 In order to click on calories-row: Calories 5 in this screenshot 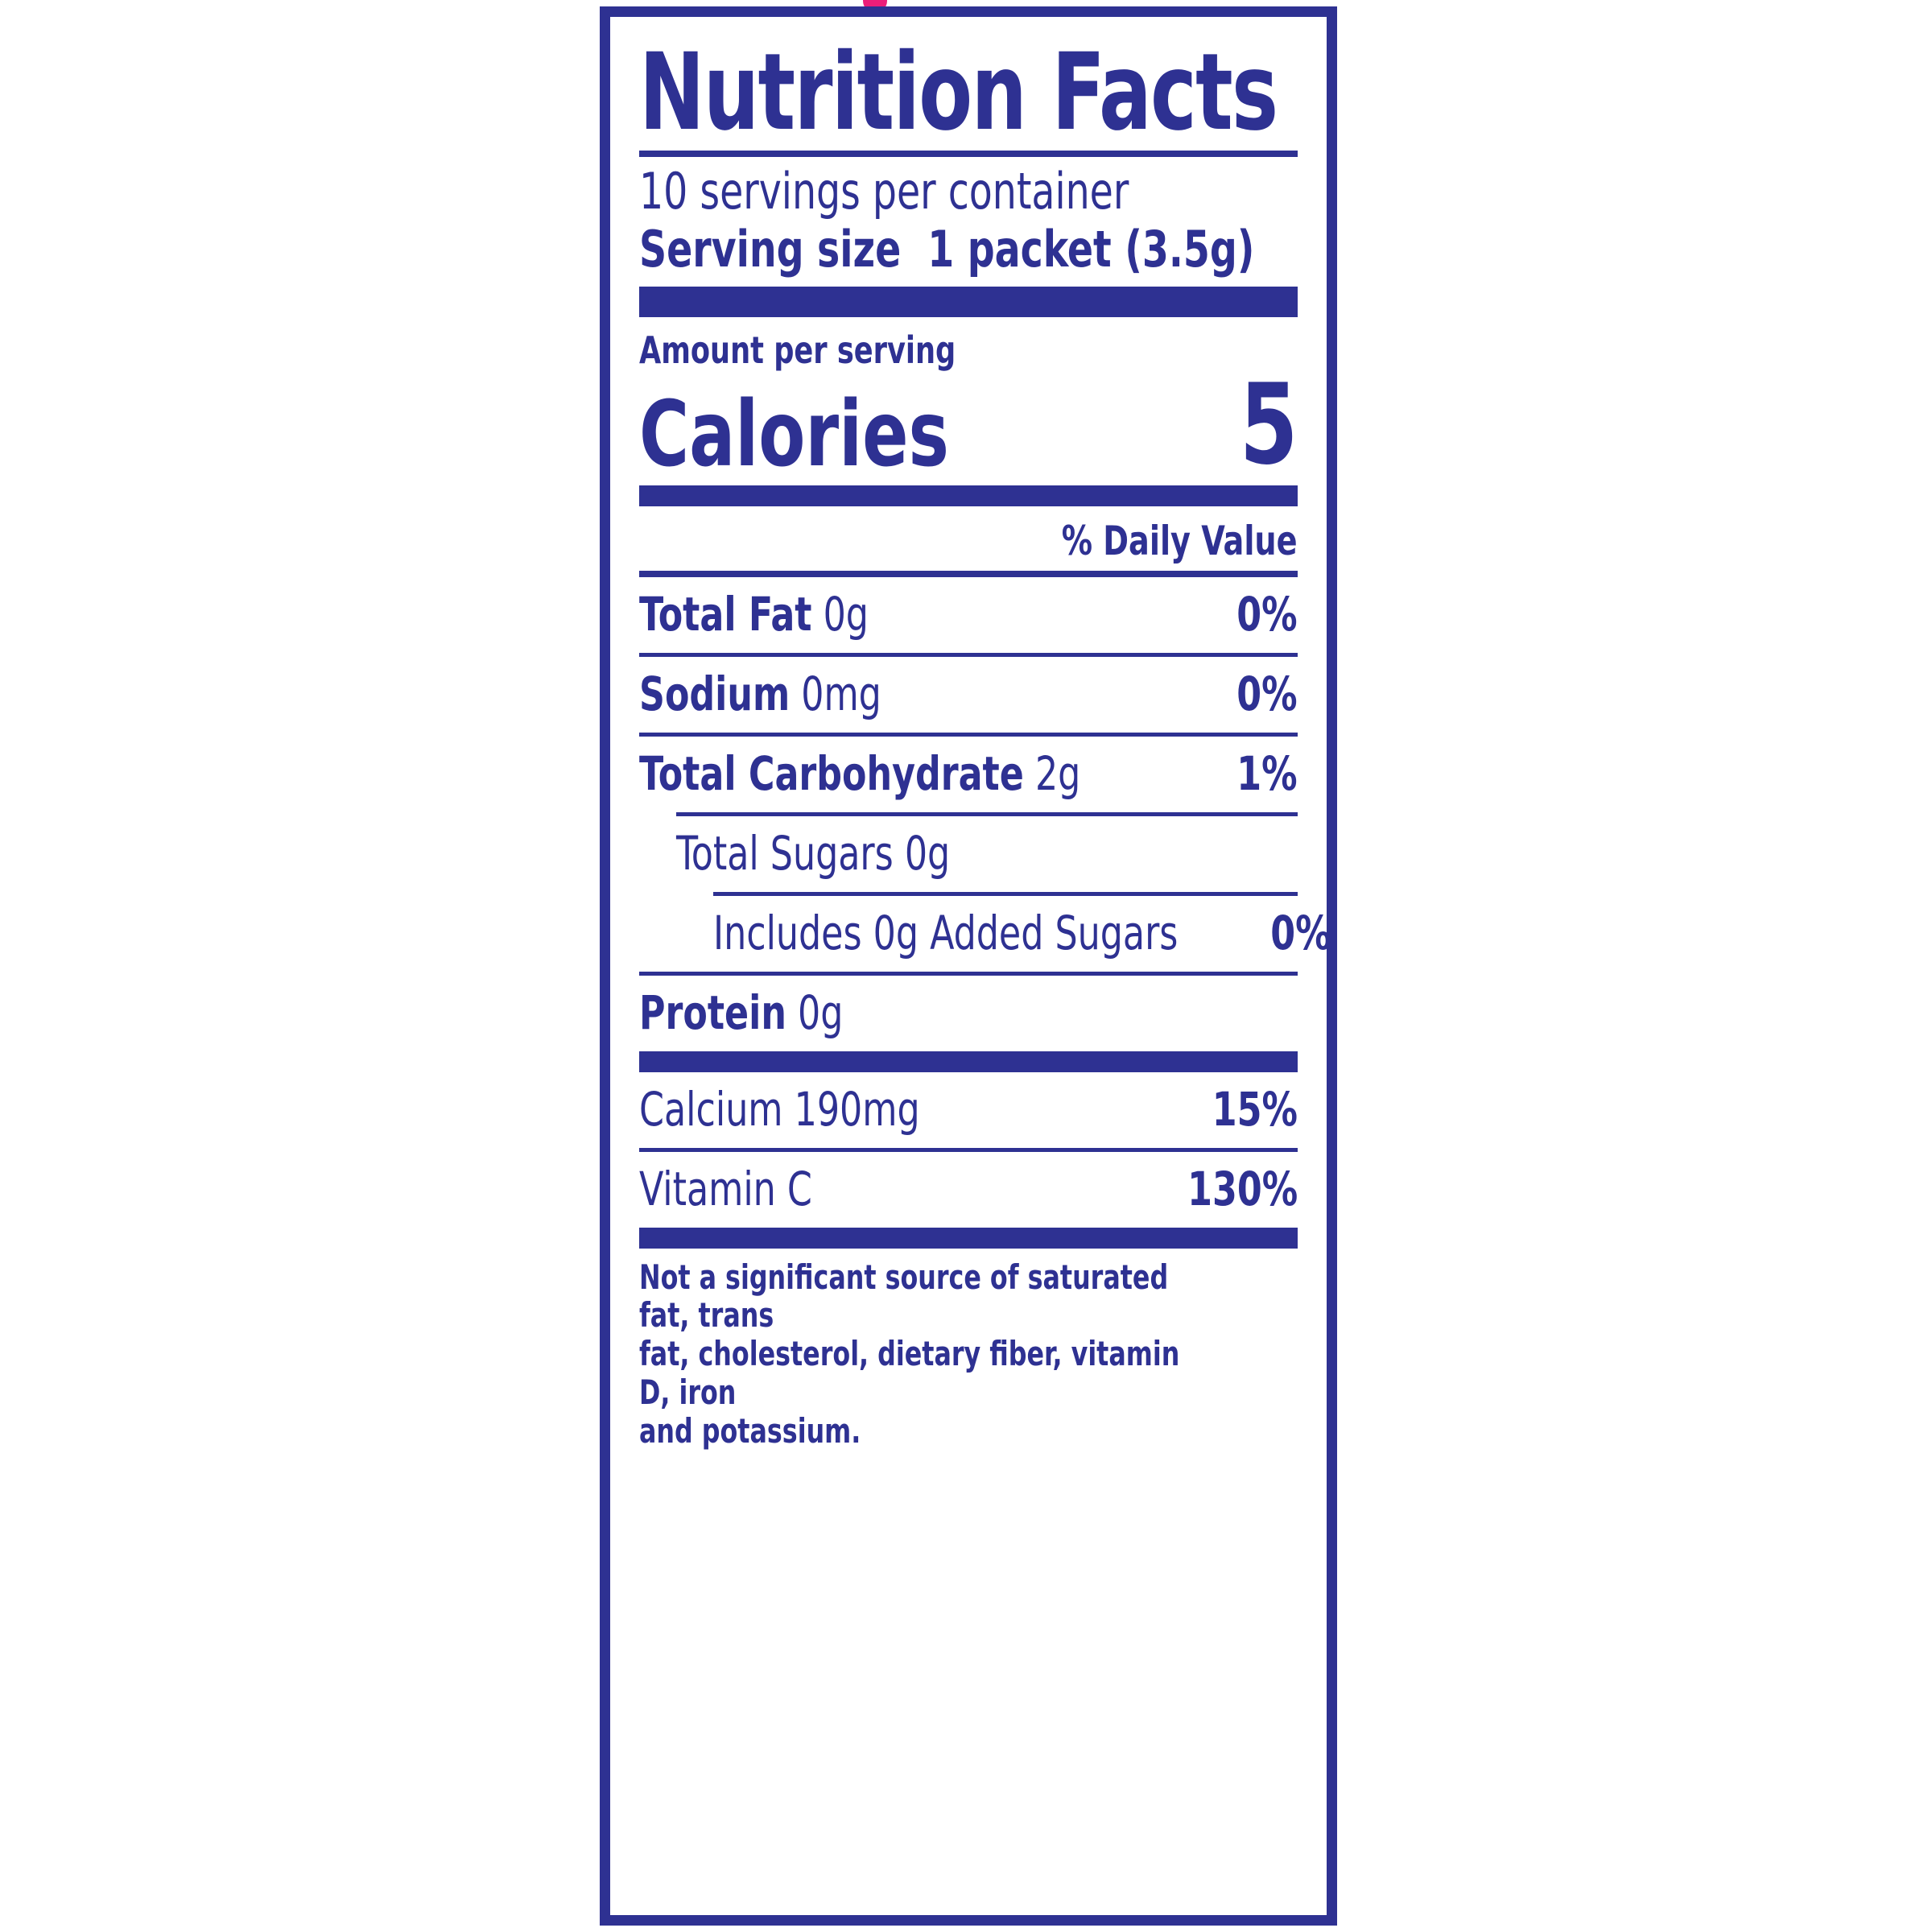, I will do `click(968, 425)`.